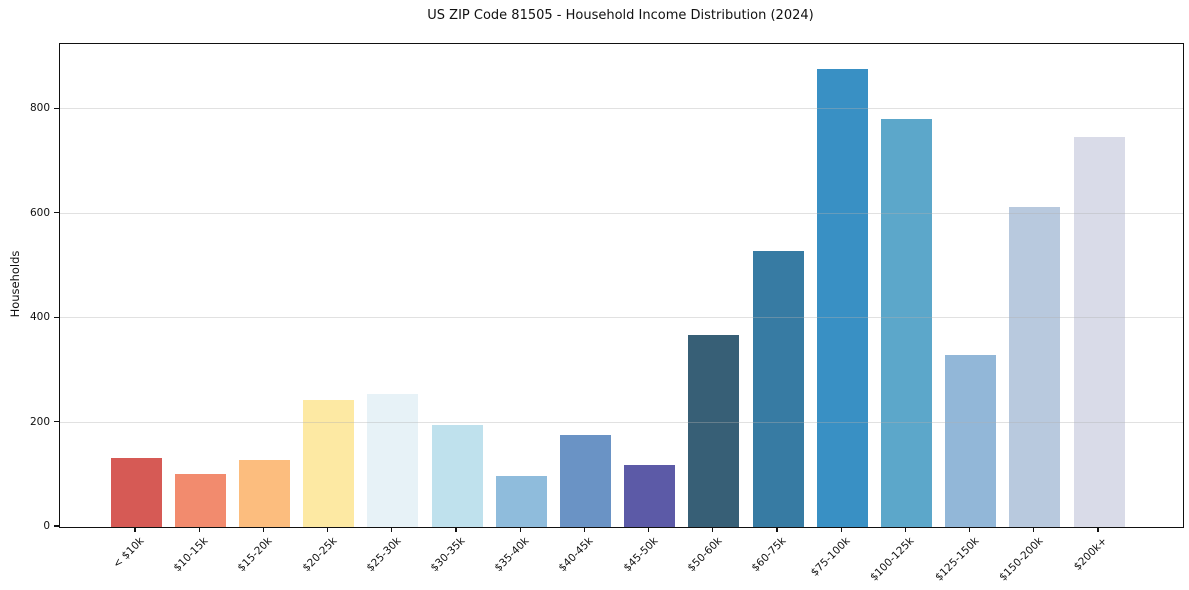 The width and height of the screenshot is (1189, 590). What do you see at coordinates (778, 388) in the screenshot?
I see `bar-$60-75k` at bounding box center [778, 388].